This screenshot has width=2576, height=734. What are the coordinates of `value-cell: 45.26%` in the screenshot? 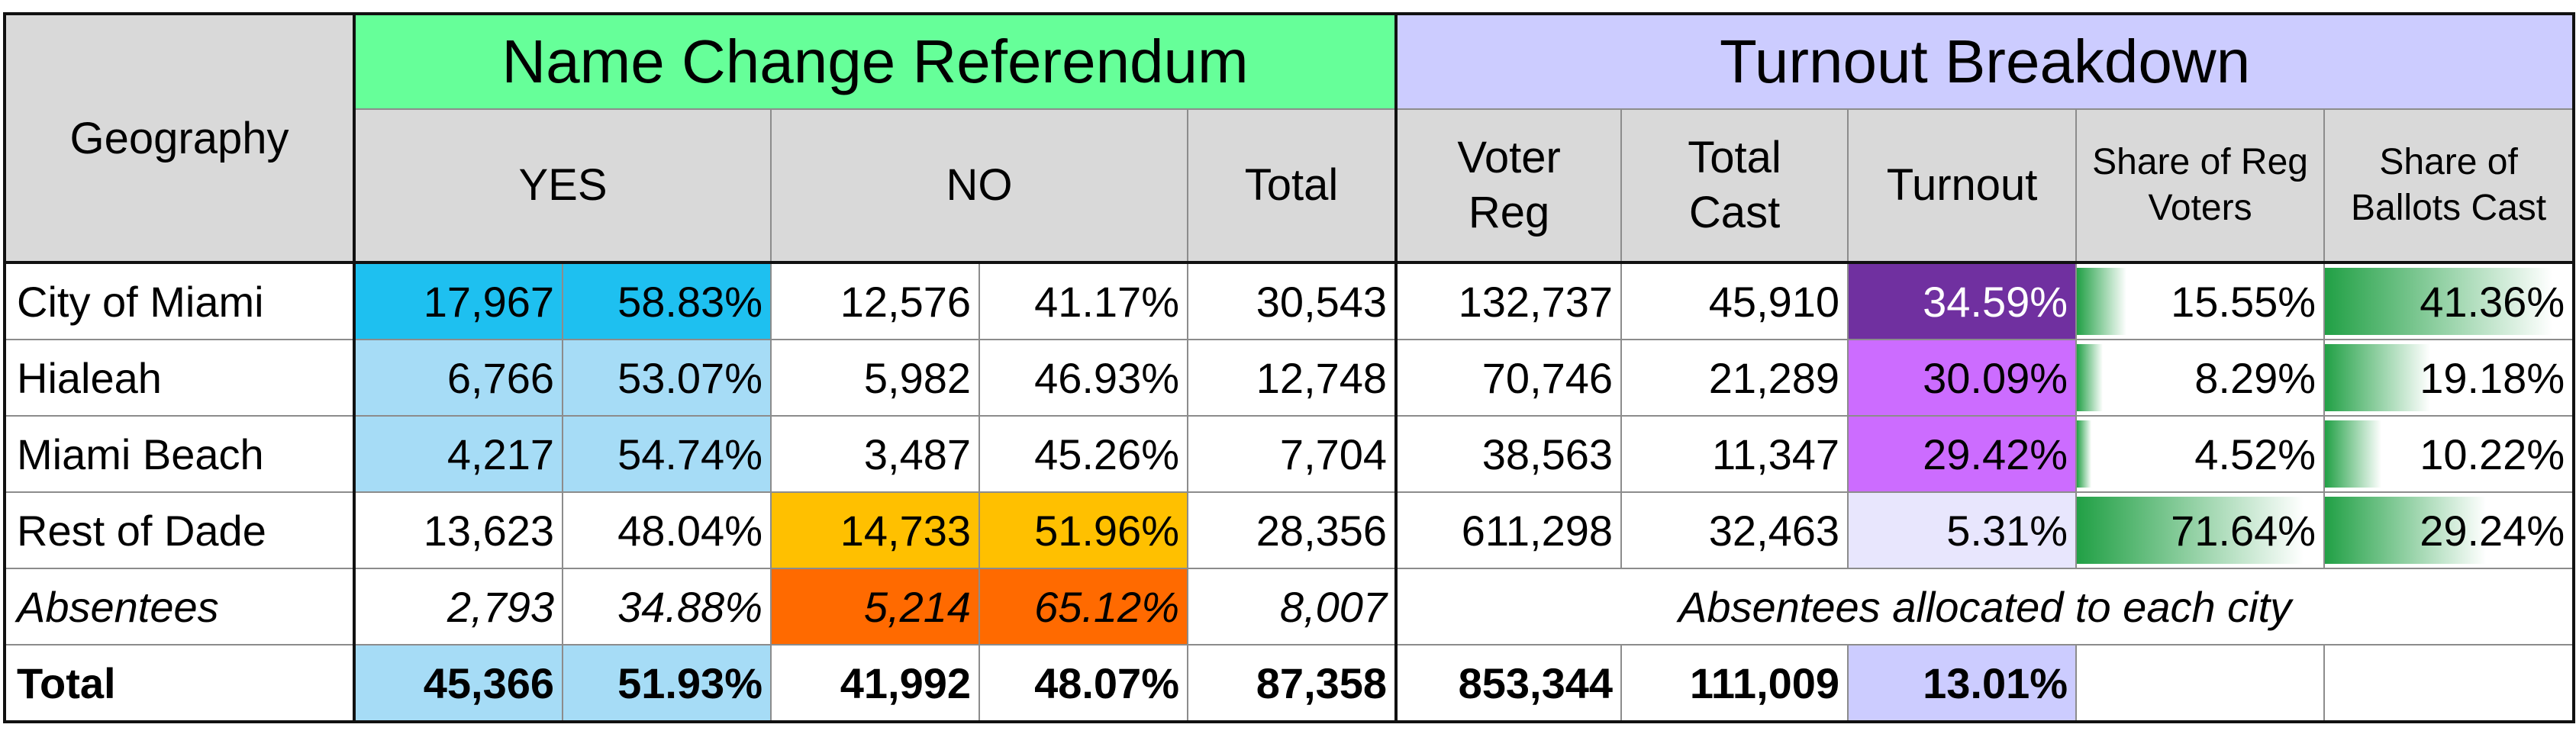 It's located at (1083, 454).